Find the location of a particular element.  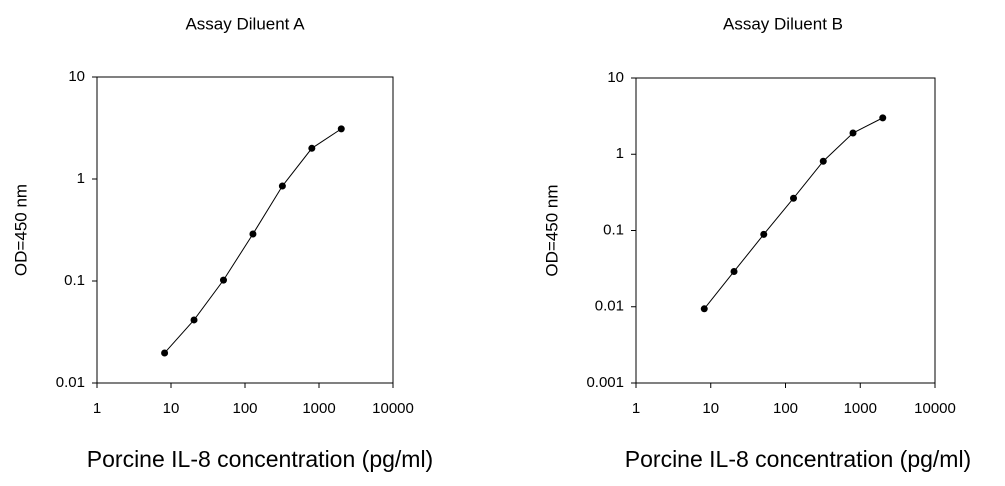

data-line is located at coordinates (793, 213).